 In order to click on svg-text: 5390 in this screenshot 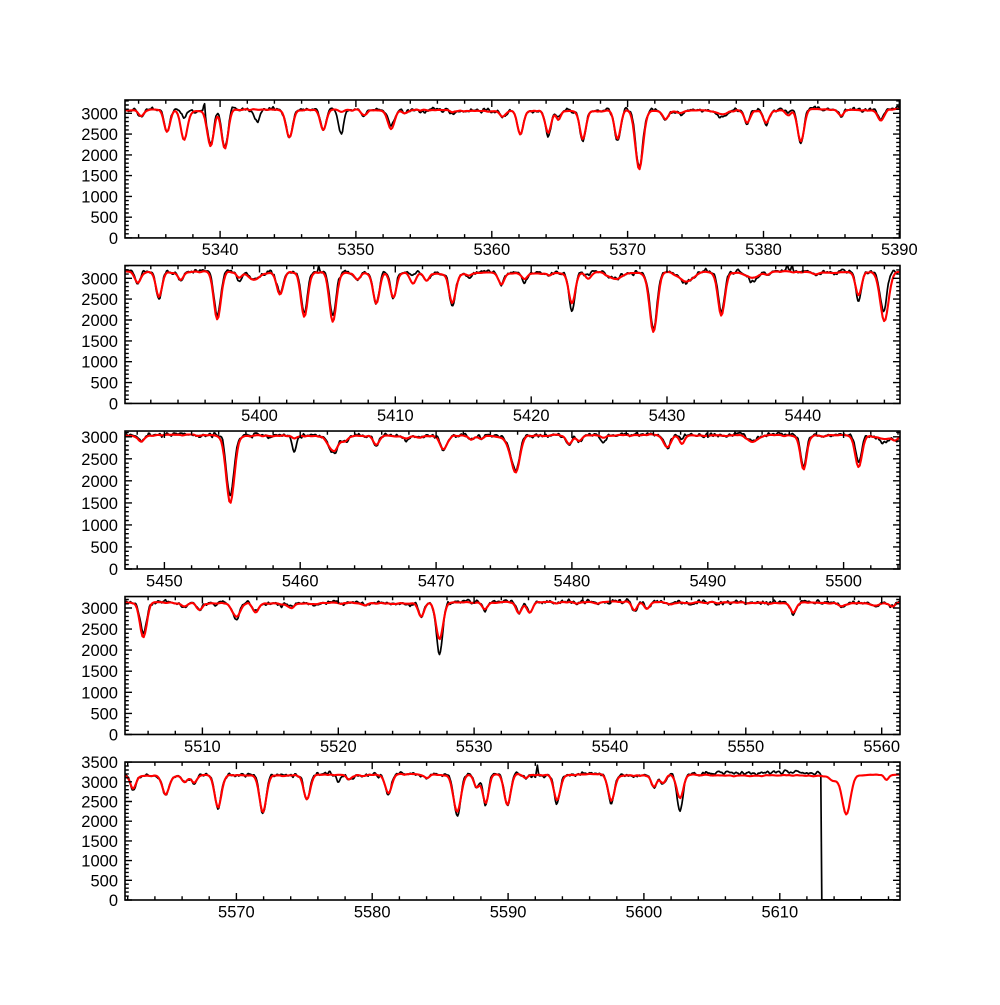, I will do `click(899, 250)`.